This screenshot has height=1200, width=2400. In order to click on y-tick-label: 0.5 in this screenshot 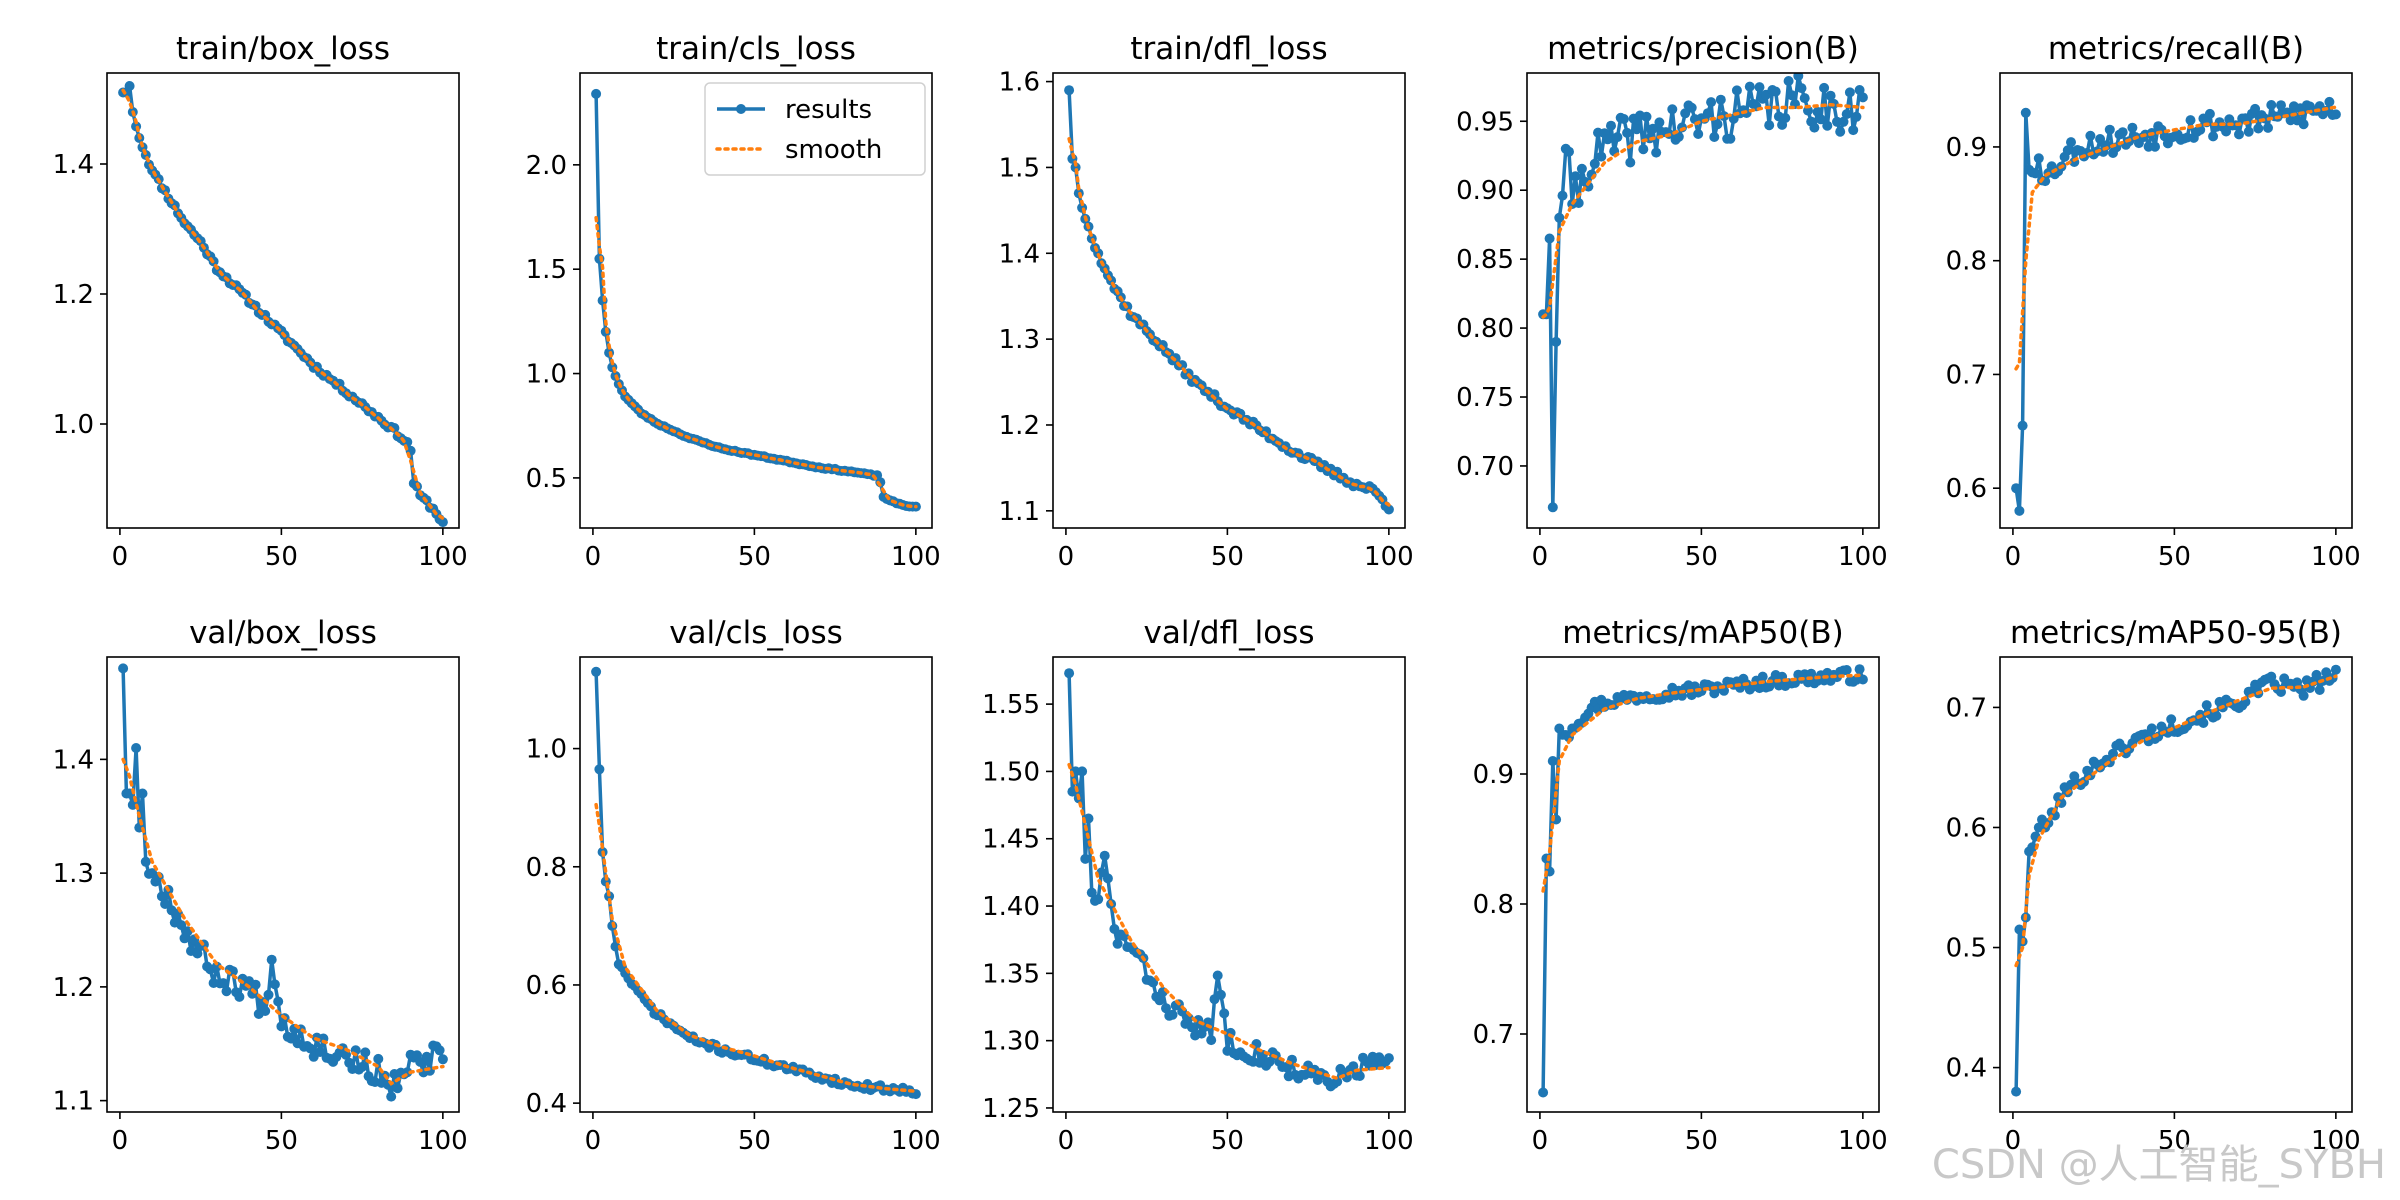, I will do `click(546, 479)`.